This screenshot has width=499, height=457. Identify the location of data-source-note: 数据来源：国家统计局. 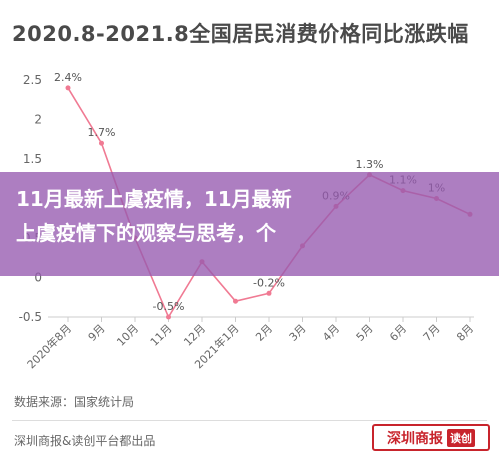
(74, 402).